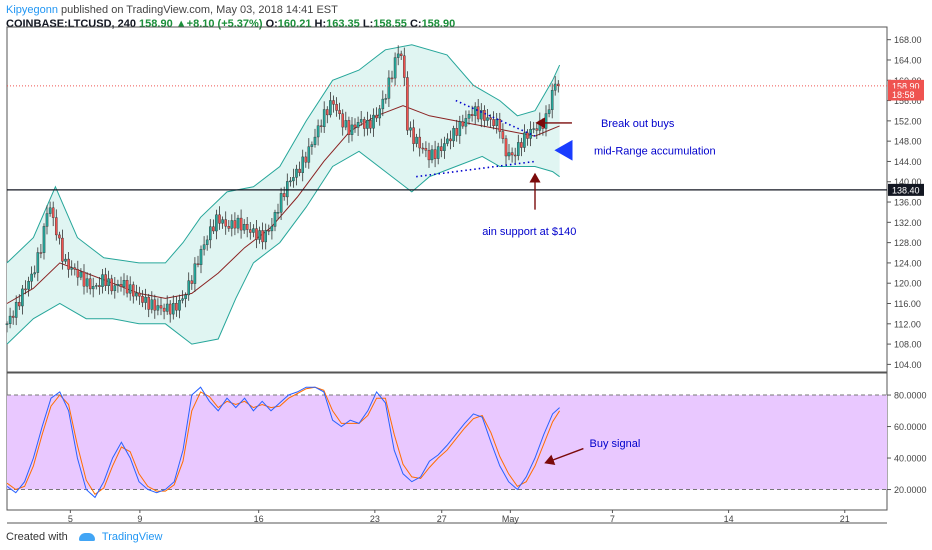  What do you see at coordinates (908, 182) in the screenshot?
I see `price-tick-label: 140.00` at bounding box center [908, 182].